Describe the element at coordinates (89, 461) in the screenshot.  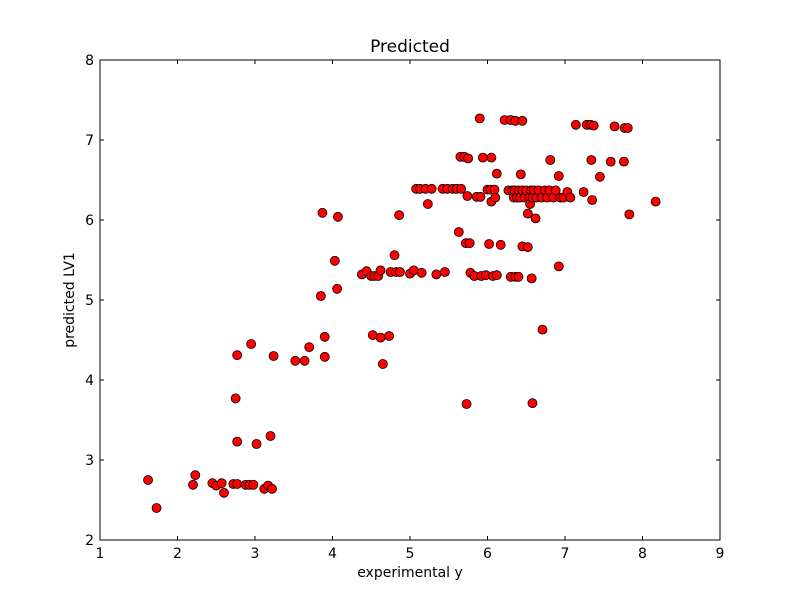
I see `y-tick-label: 3` at that location.